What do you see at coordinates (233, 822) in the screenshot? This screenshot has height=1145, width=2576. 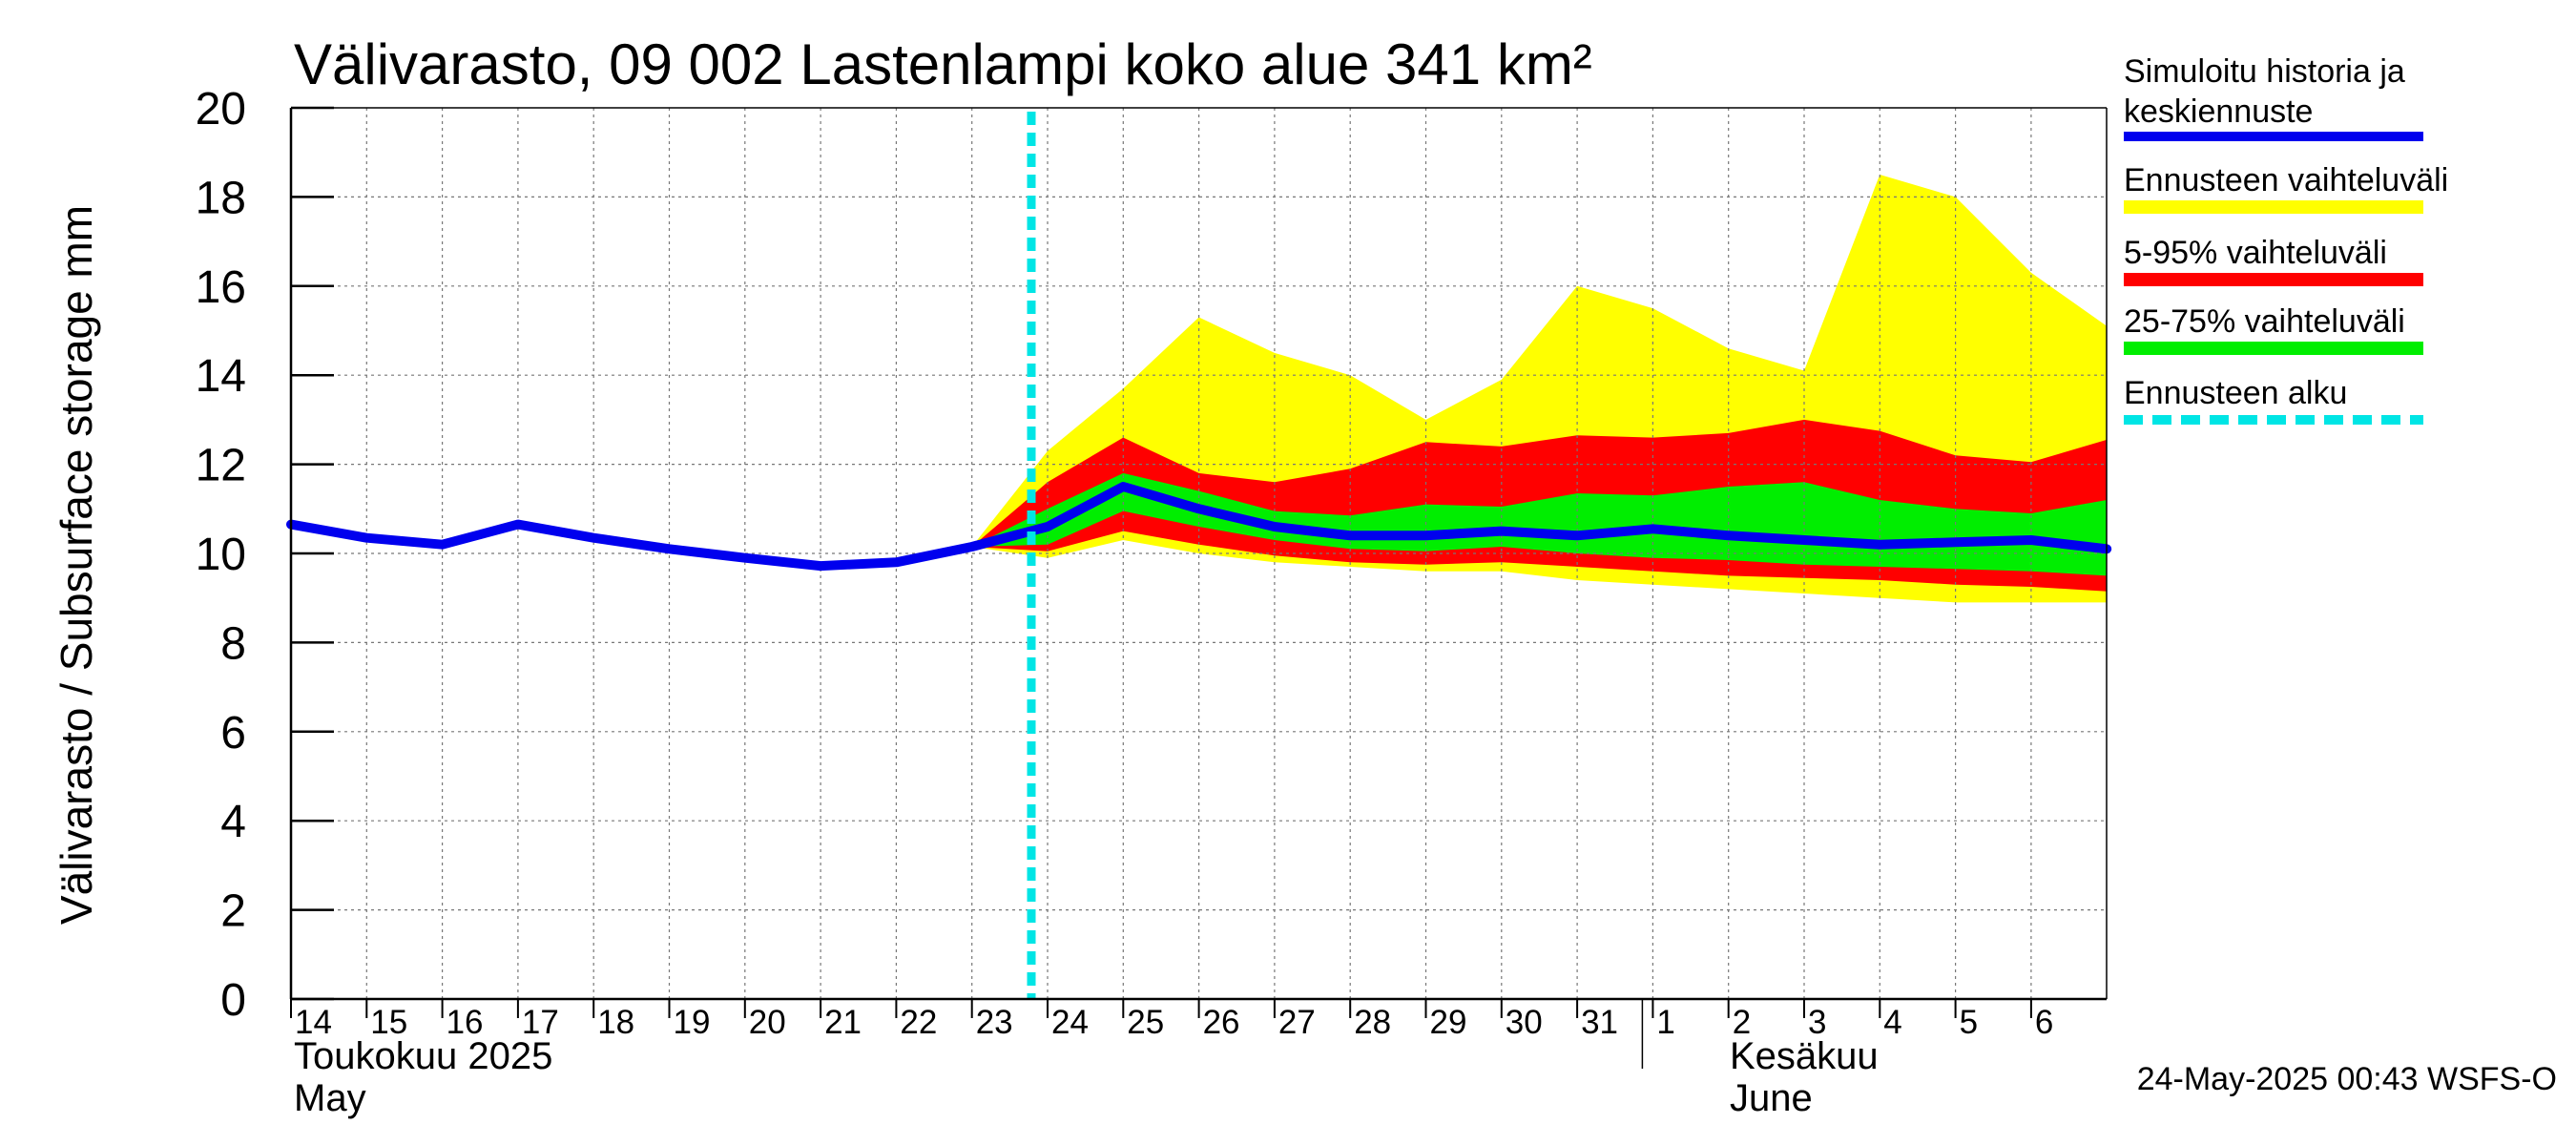 I see `y-tick-label: 4` at bounding box center [233, 822].